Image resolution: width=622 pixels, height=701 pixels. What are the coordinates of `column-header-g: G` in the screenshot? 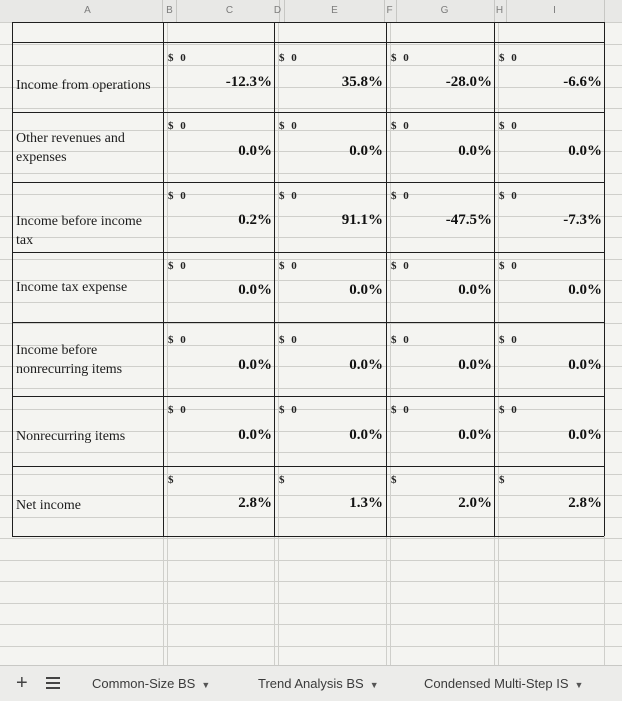 It's located at (445, 11).